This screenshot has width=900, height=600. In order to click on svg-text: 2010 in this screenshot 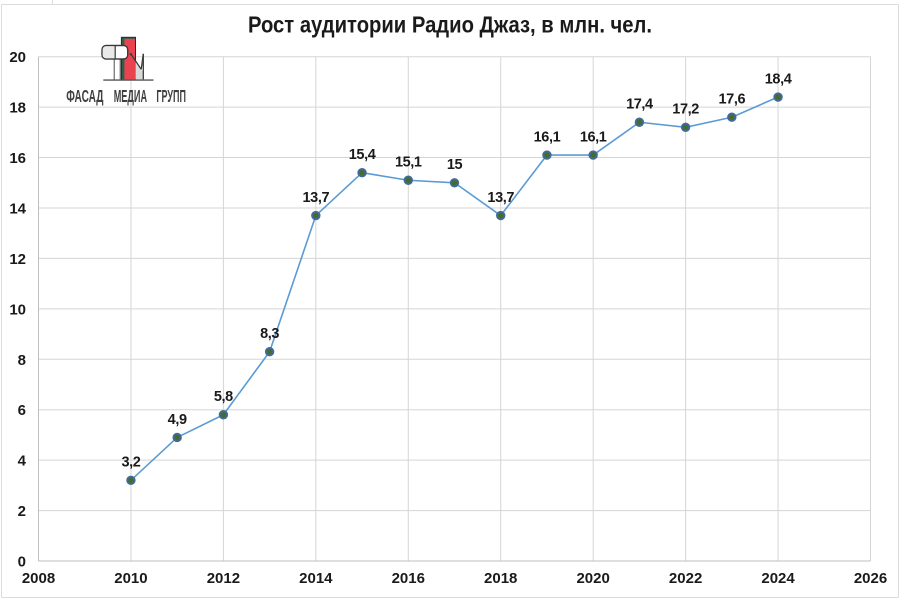, I will do `click(130, 578)`.